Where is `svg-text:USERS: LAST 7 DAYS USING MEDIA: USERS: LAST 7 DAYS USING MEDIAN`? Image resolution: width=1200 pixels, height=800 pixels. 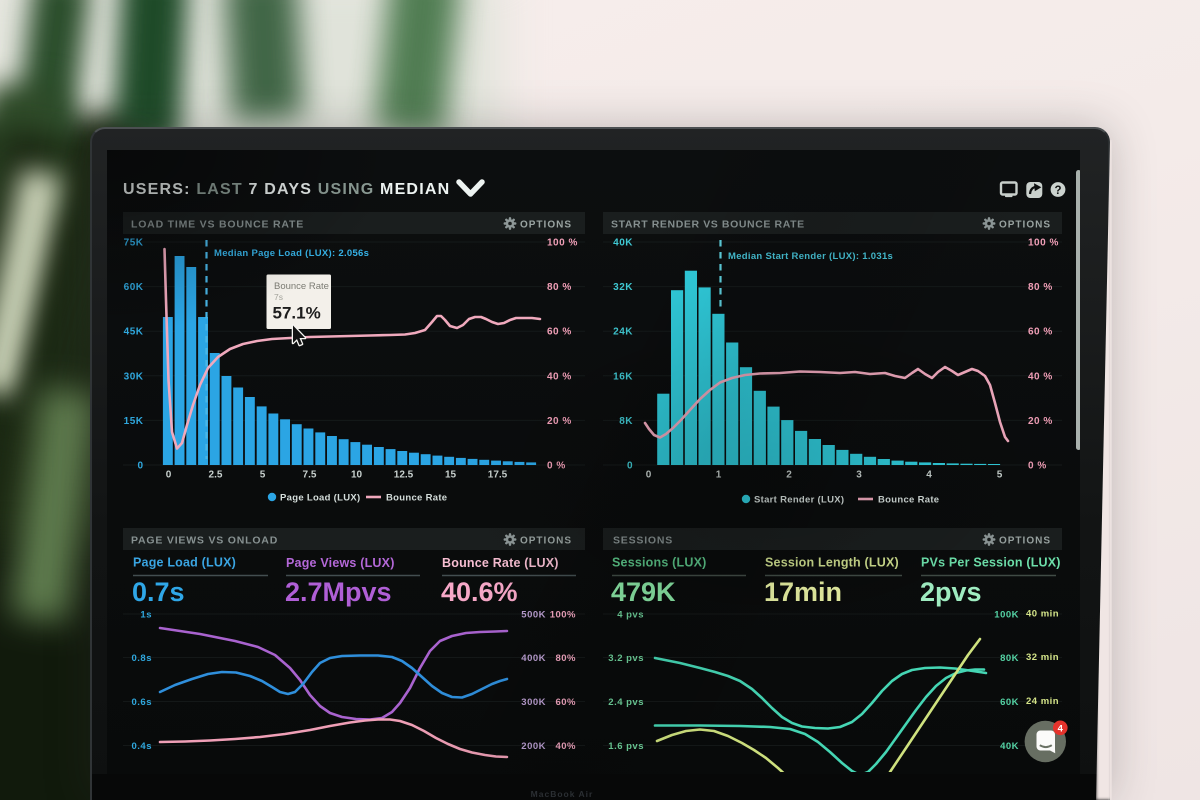 svg-text:USERS: LAST 7 DAYS USING MEDIA: USERS: LAST 7 DAYS USING MEDIAN is located at coordinates (286, 189).